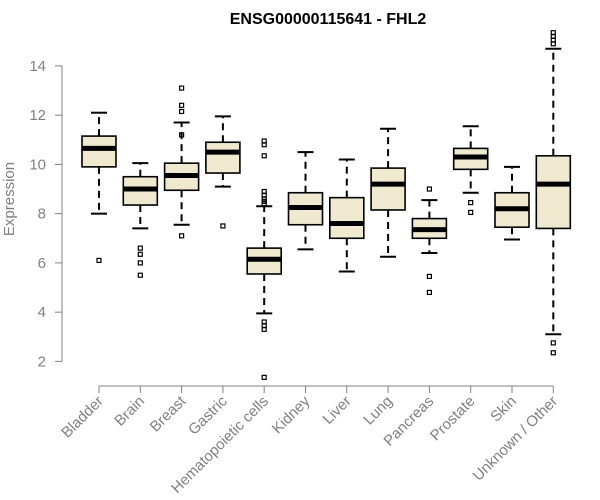 This screenshot has width=600, height=500. I want to click on y-tick-label: 6, so click(42, 263).